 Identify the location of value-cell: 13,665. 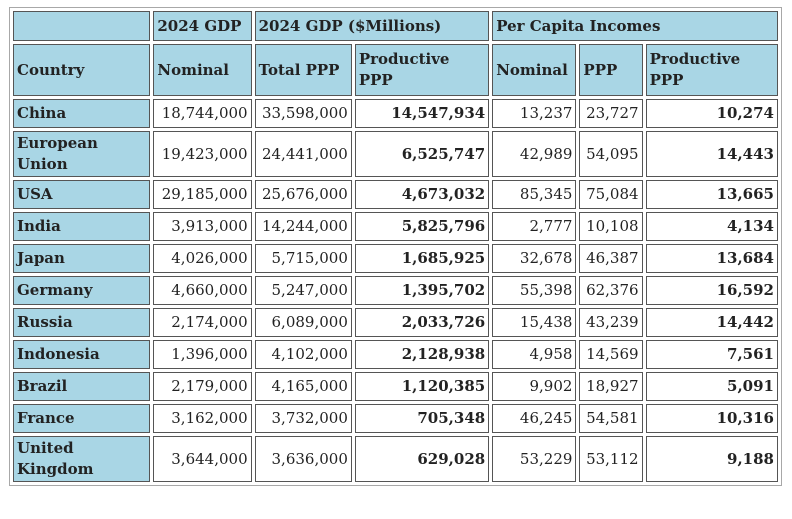
(711, 194).